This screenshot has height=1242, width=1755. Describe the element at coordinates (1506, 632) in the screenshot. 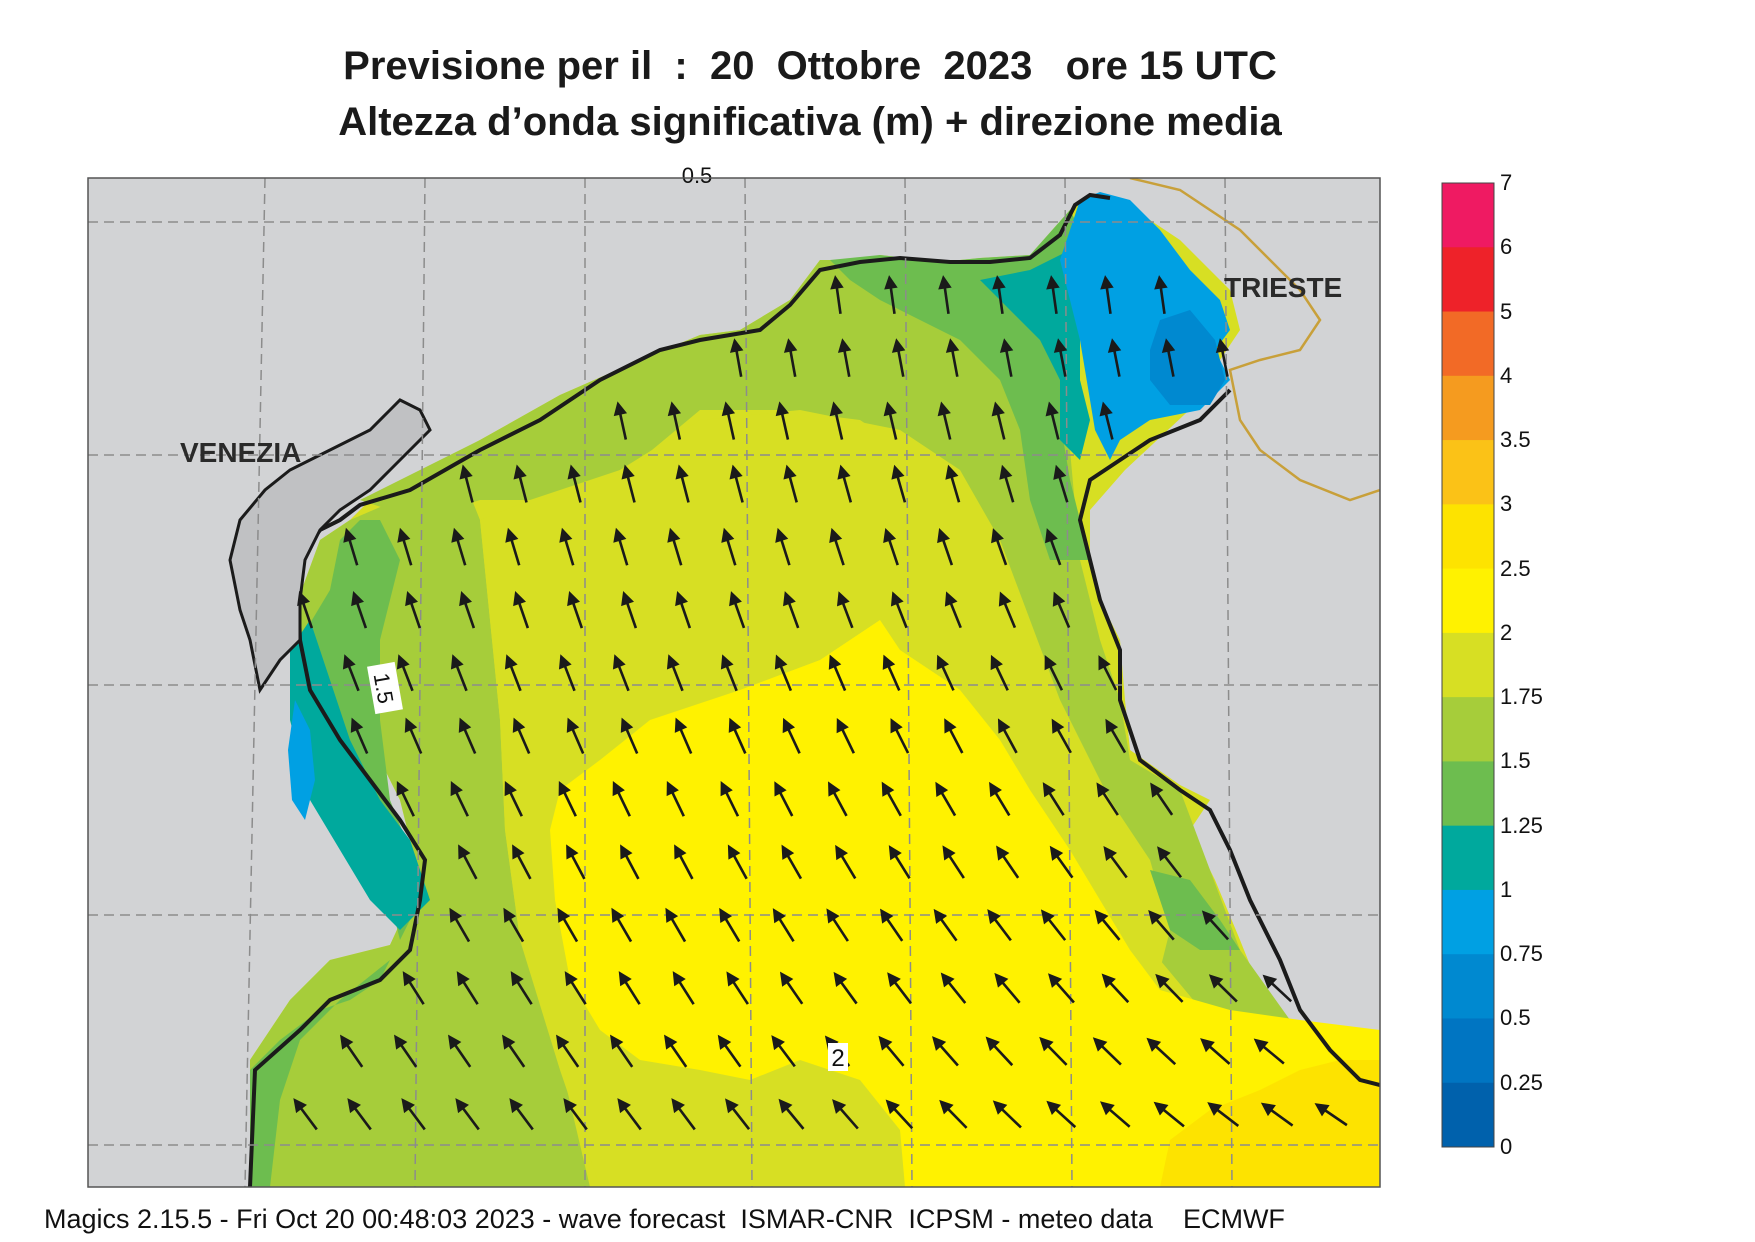

I see `colorbar-tick-label: 2` at that location.